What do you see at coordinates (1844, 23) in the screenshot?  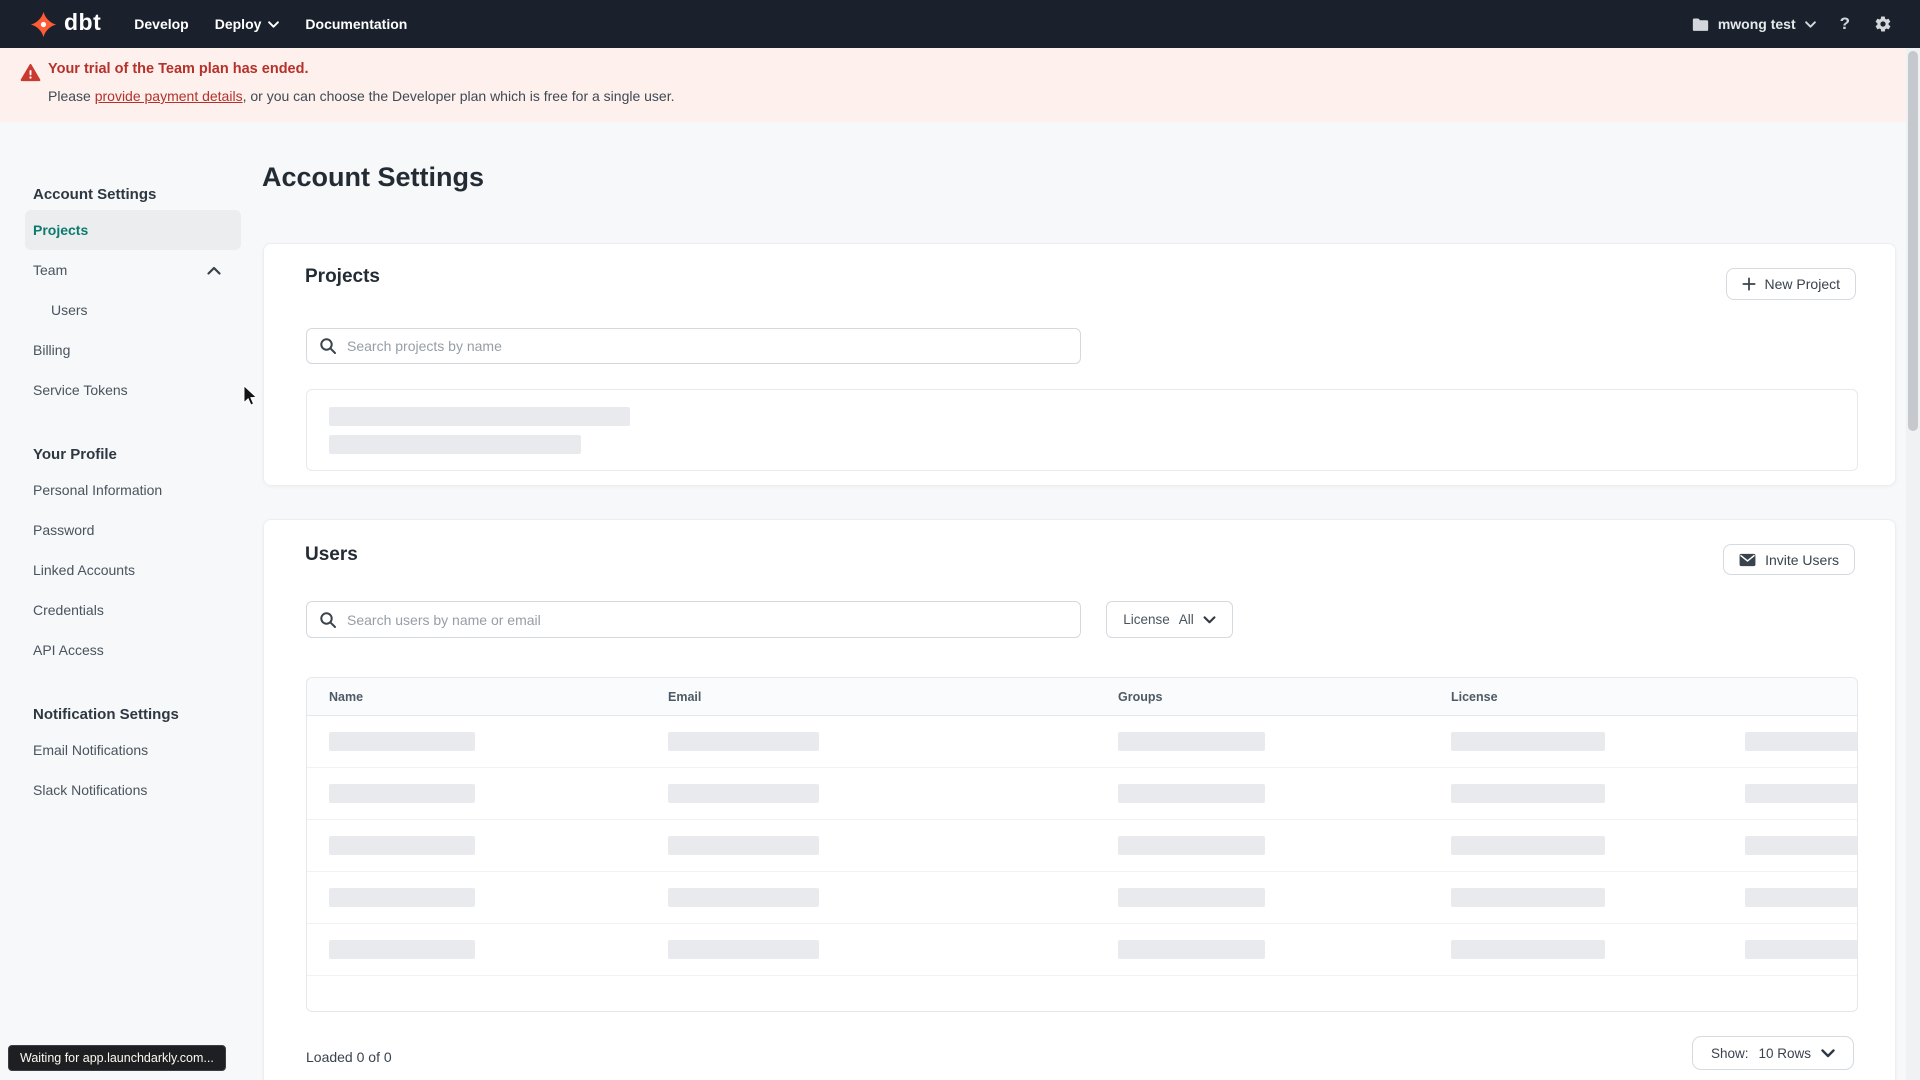 I see `help-icon: ?` at bounding box center [1844, 23].